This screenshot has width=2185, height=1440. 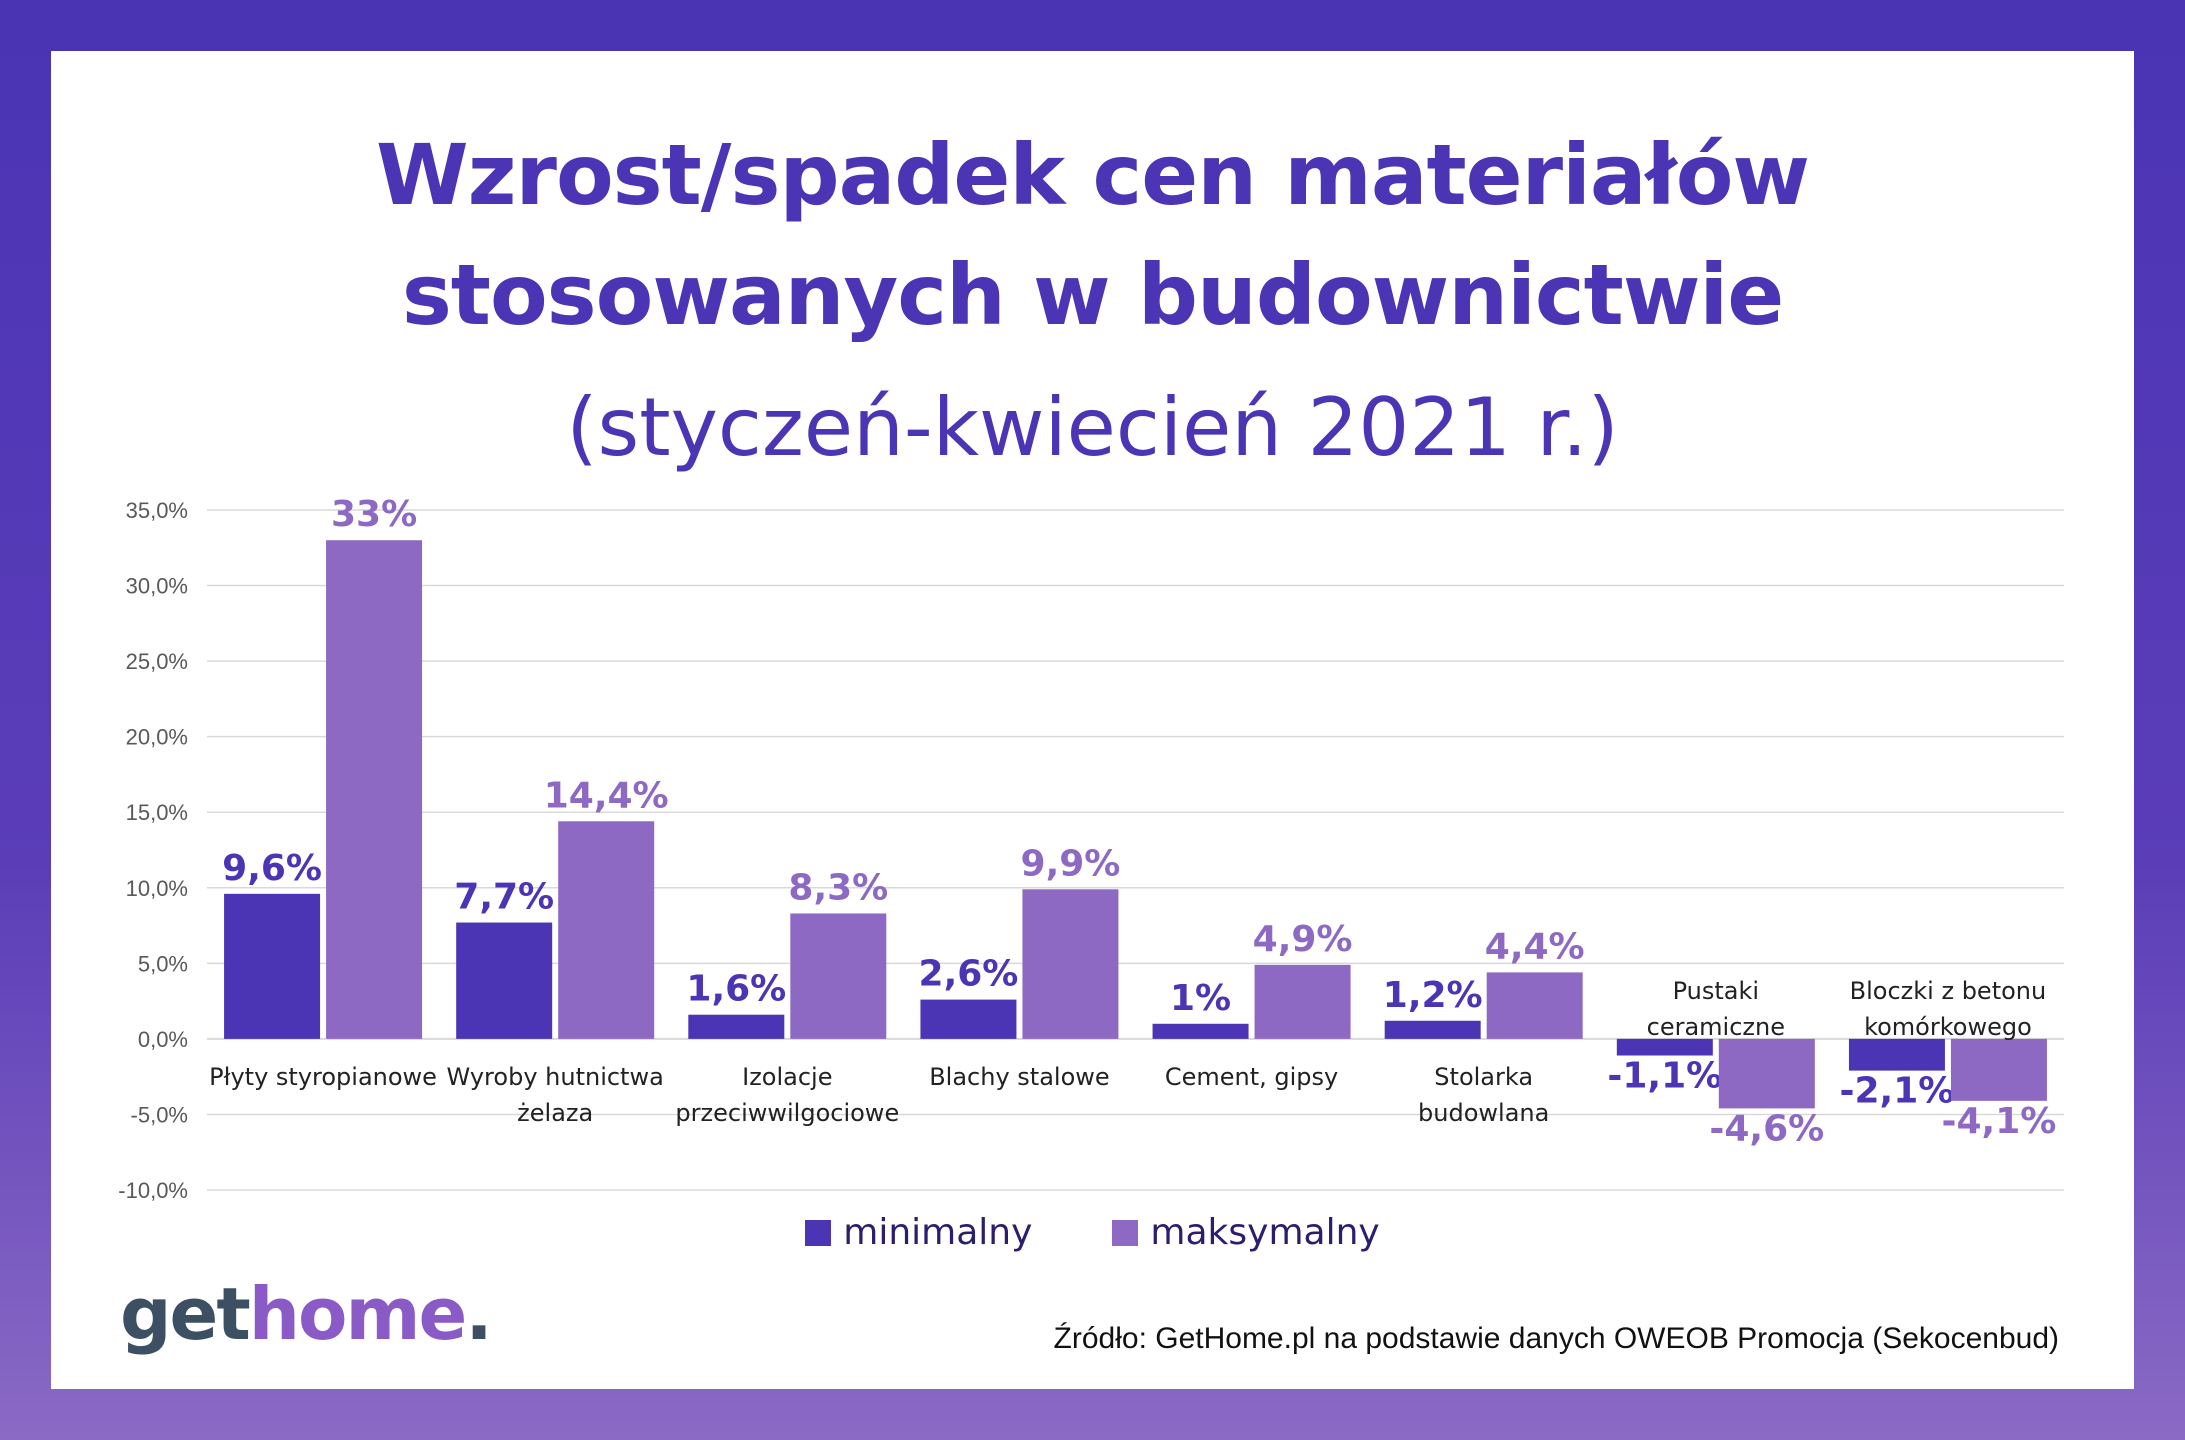 What do you see at coordinates (1092, 427) in the screenshot?
I see `chart-subtitle: (styczeń-kwiecień 2021 r.)` at bounding box center [1092, 427].